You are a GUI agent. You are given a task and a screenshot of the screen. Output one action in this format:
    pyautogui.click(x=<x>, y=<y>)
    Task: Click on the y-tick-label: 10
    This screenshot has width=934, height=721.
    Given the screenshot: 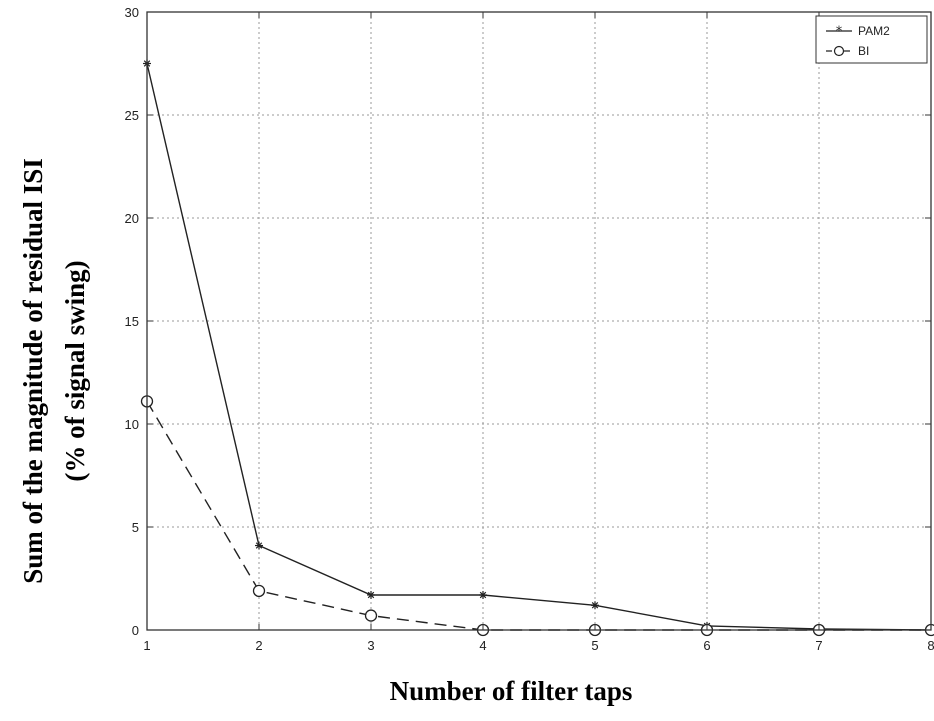 What is the action you would take?
    pyautogui.click(x=132, y=424)
    